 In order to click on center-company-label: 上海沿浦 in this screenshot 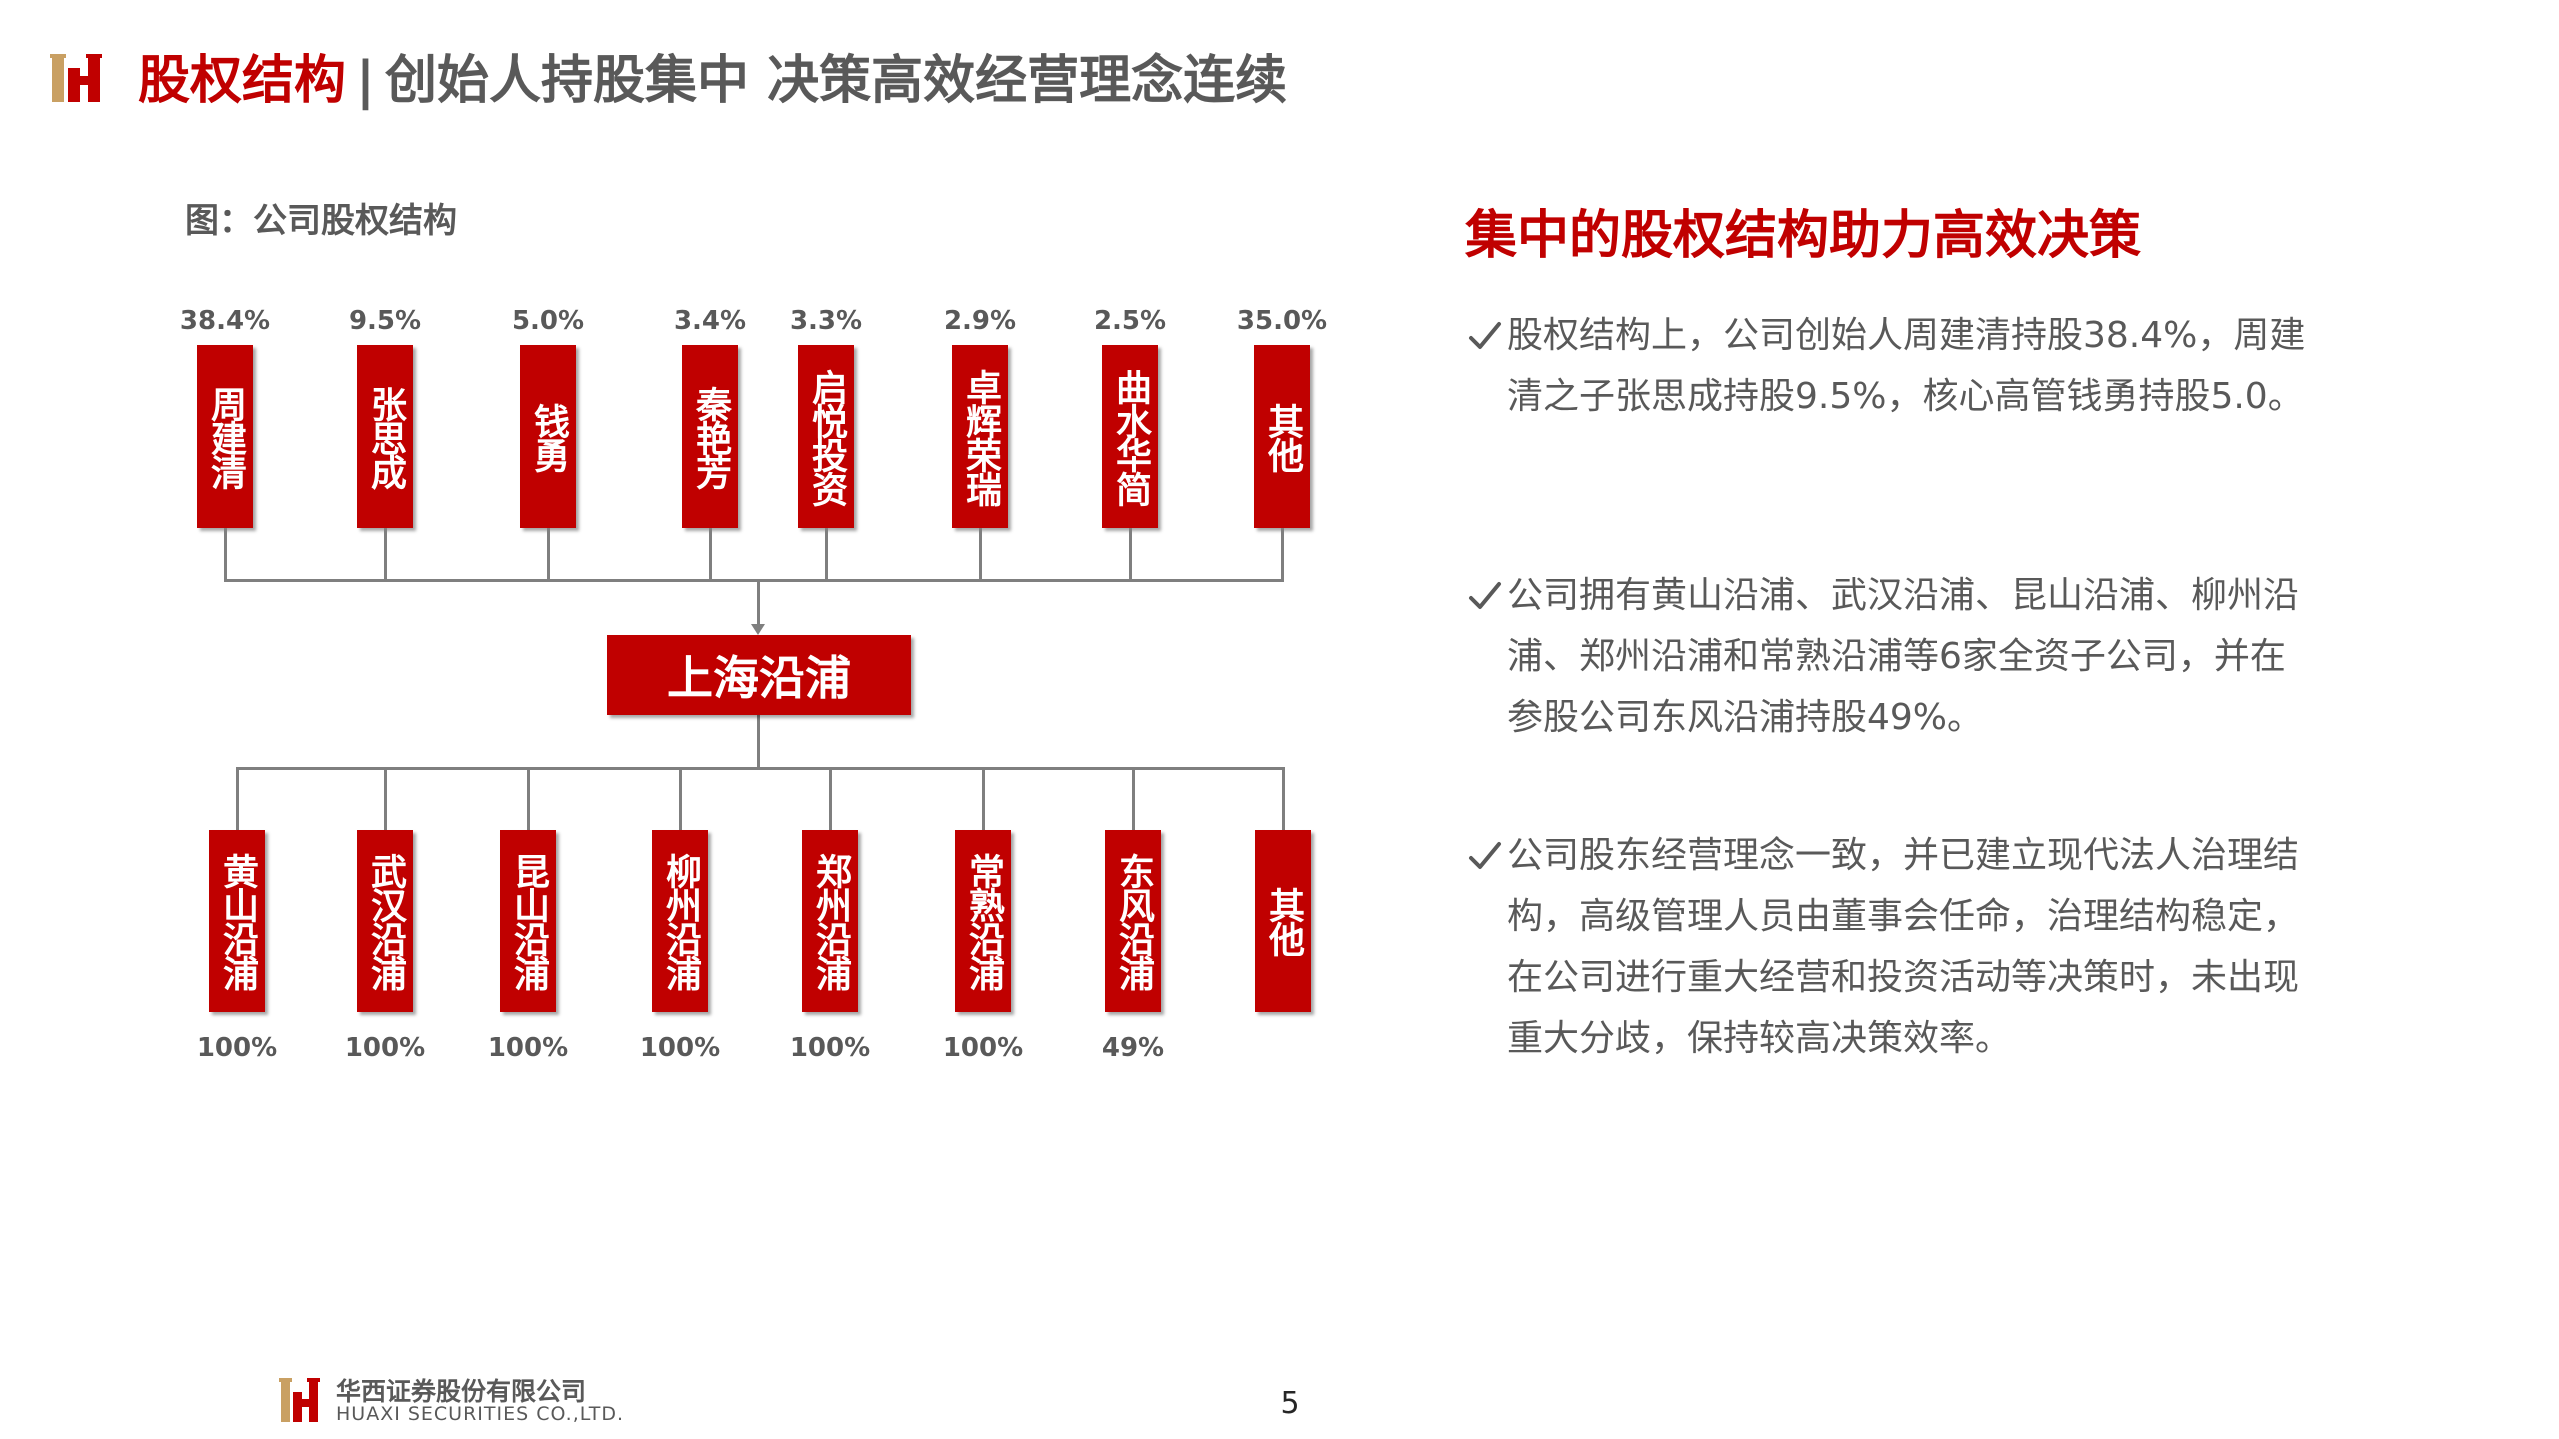, I will do `click(759, 678)`.